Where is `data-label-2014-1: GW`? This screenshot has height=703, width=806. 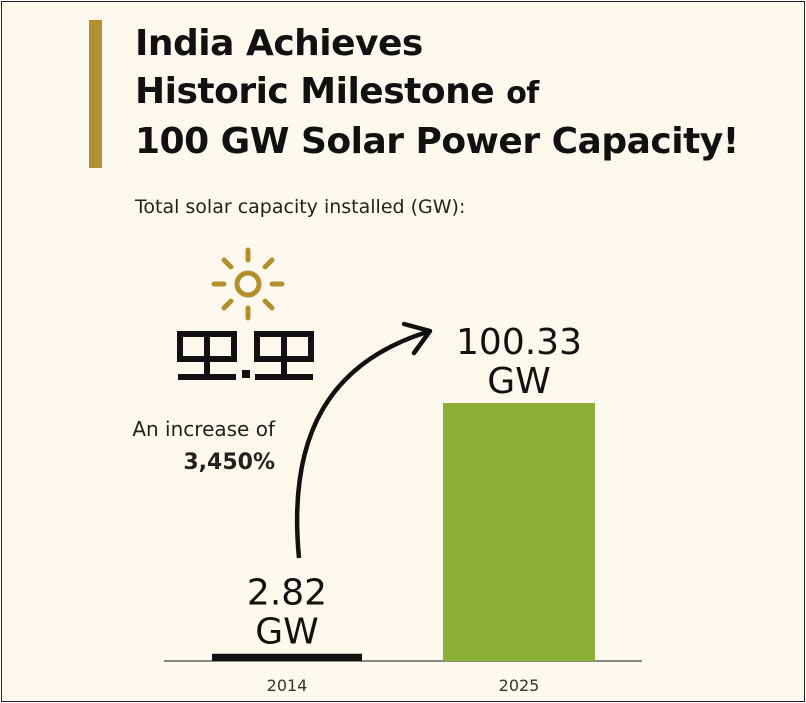
data-label-2014-1: GW is located at coordinates (287, 632).